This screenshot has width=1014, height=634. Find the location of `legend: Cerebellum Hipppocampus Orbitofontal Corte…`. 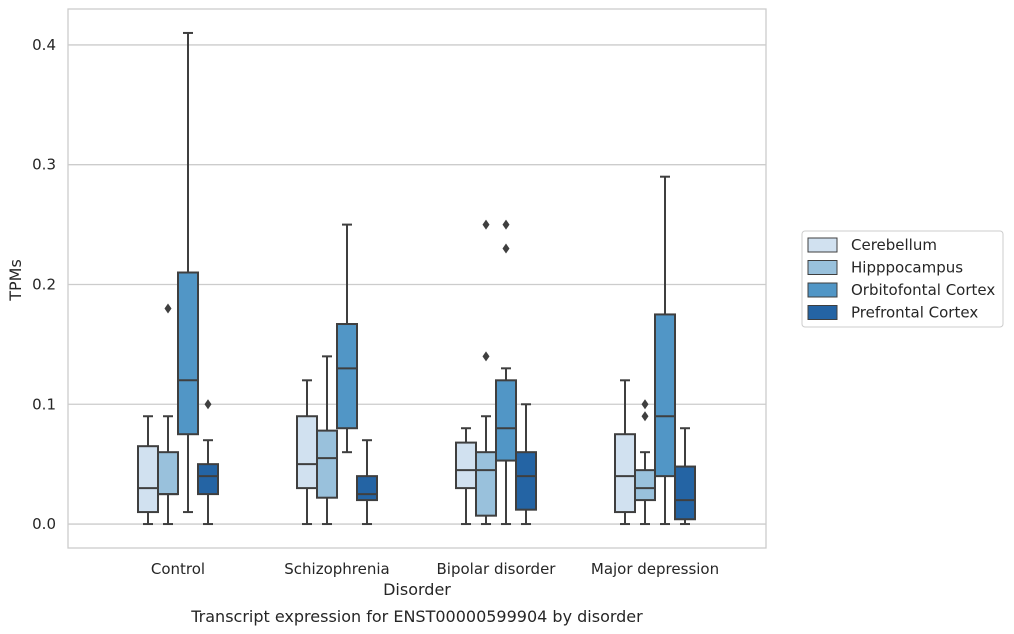

legend: Cerebellum Hipppocampus Orbitofontal Corte… is located at coordinates (902, 279).